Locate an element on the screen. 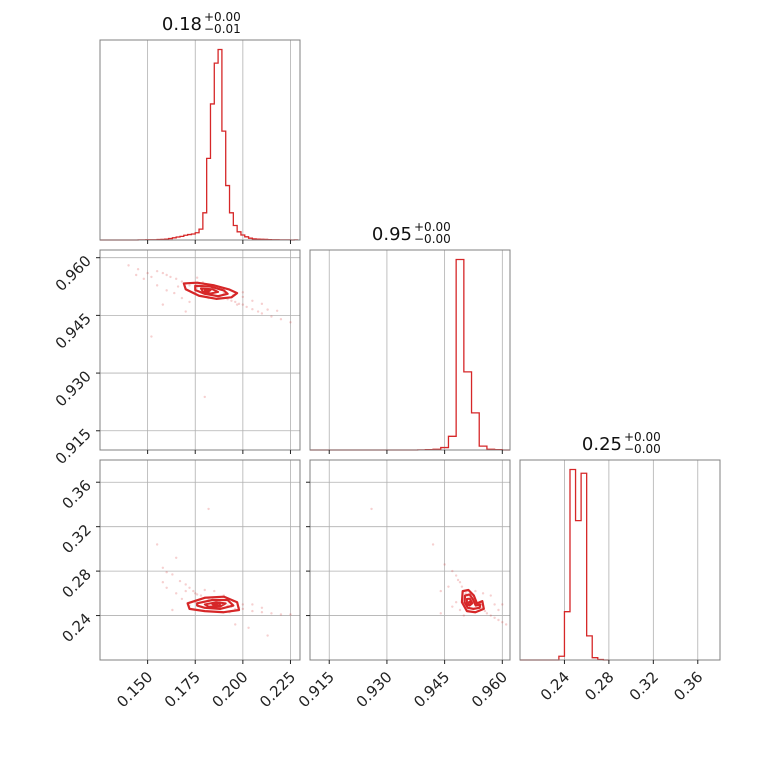 The height and width of the screenshot is (760, 760). x-tick-label: 0.32 is located at coordinates (644, 686).